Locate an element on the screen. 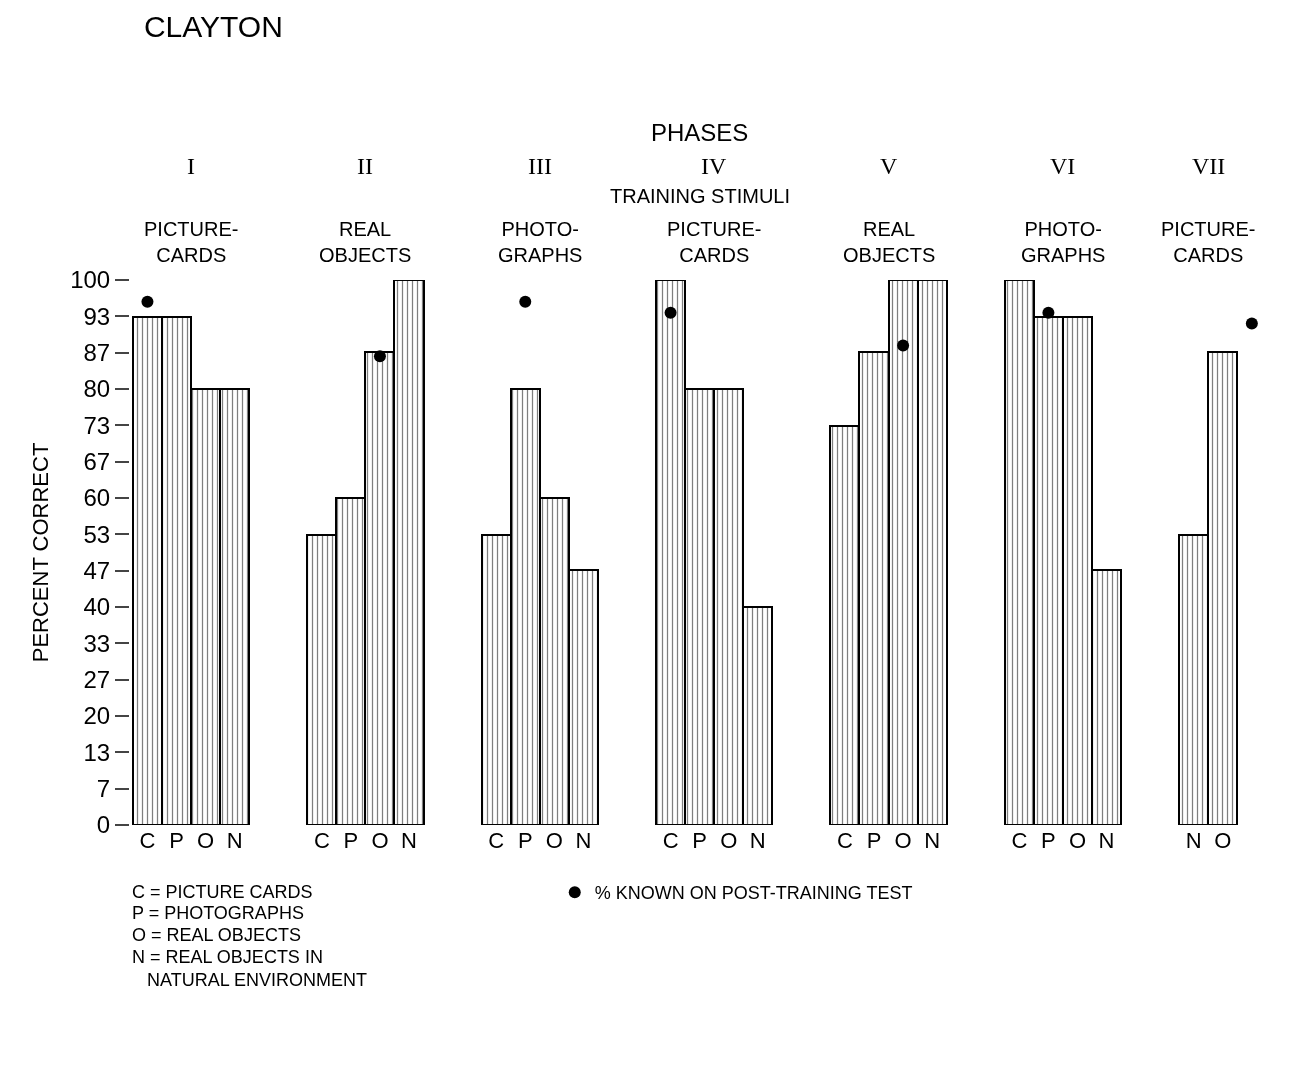 This screenshot has height=1075, width=1308. text: O = REAL OBJECTS is located at coordinates (216, 935).